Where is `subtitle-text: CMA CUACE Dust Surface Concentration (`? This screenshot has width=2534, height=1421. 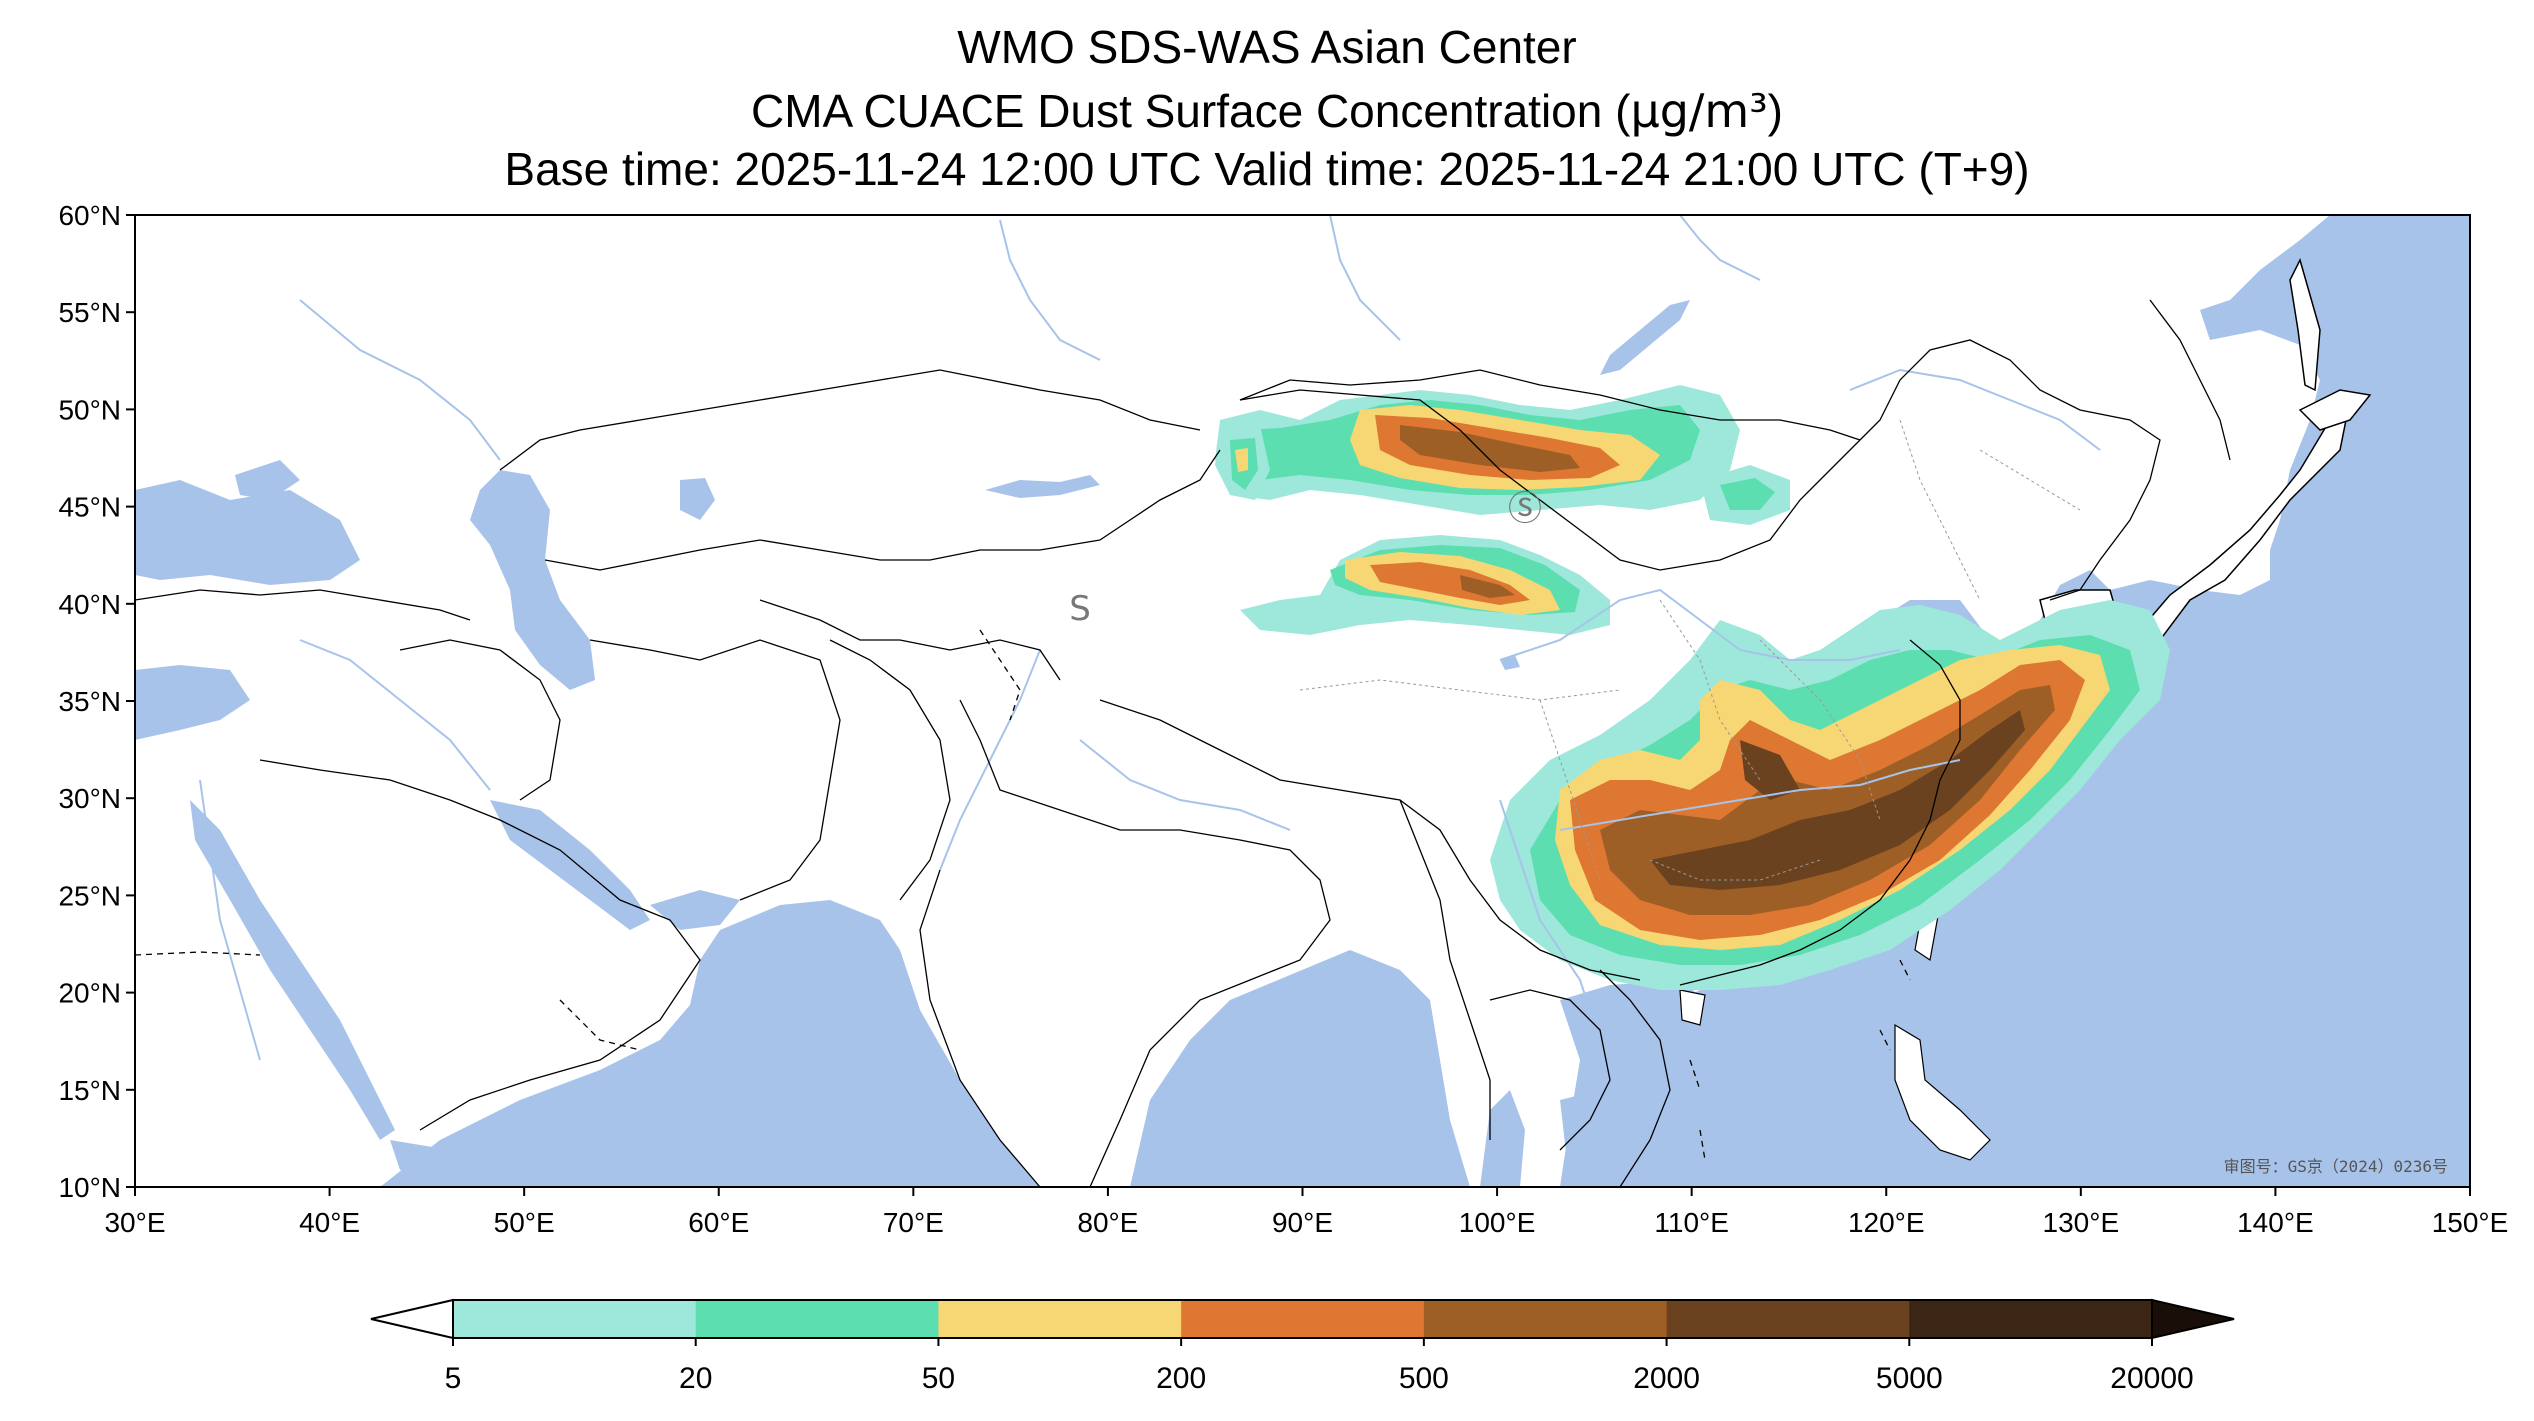
subtitle-text: CMA CUACE Dust Surface Concentration ( is located at coordinates (1191, 111).